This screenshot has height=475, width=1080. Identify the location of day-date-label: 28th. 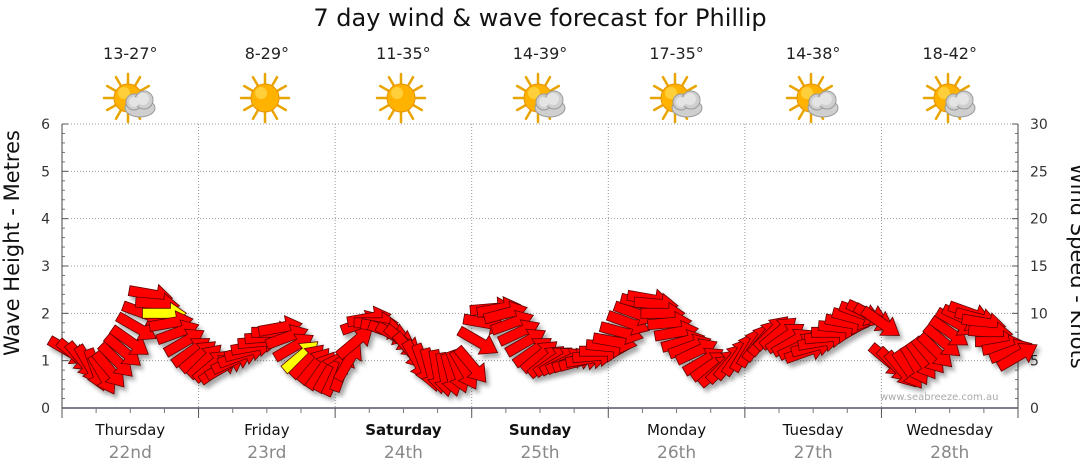
(950, 453).